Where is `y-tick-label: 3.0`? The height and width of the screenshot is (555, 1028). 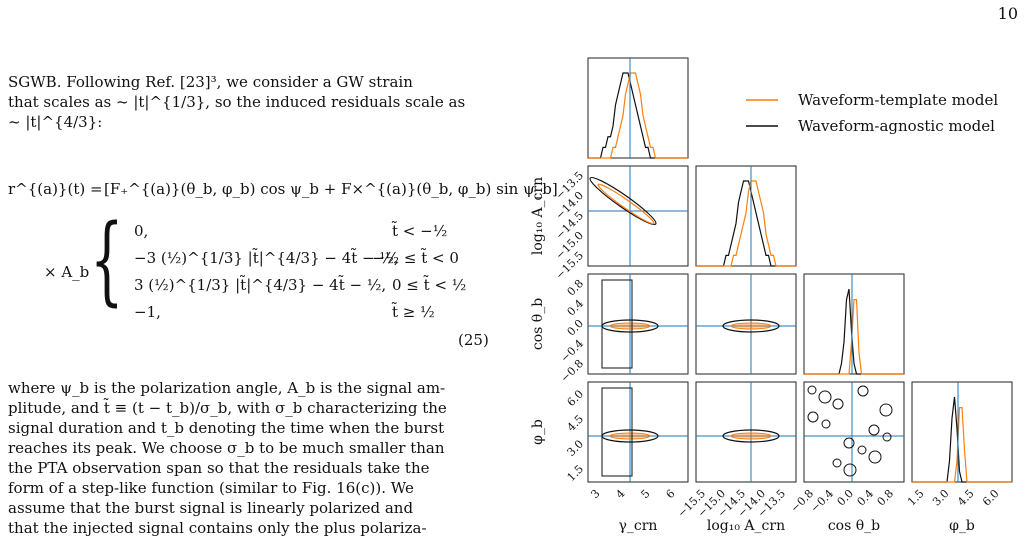 y-tick-label: 3.0 is located at coordinates (576, 448).